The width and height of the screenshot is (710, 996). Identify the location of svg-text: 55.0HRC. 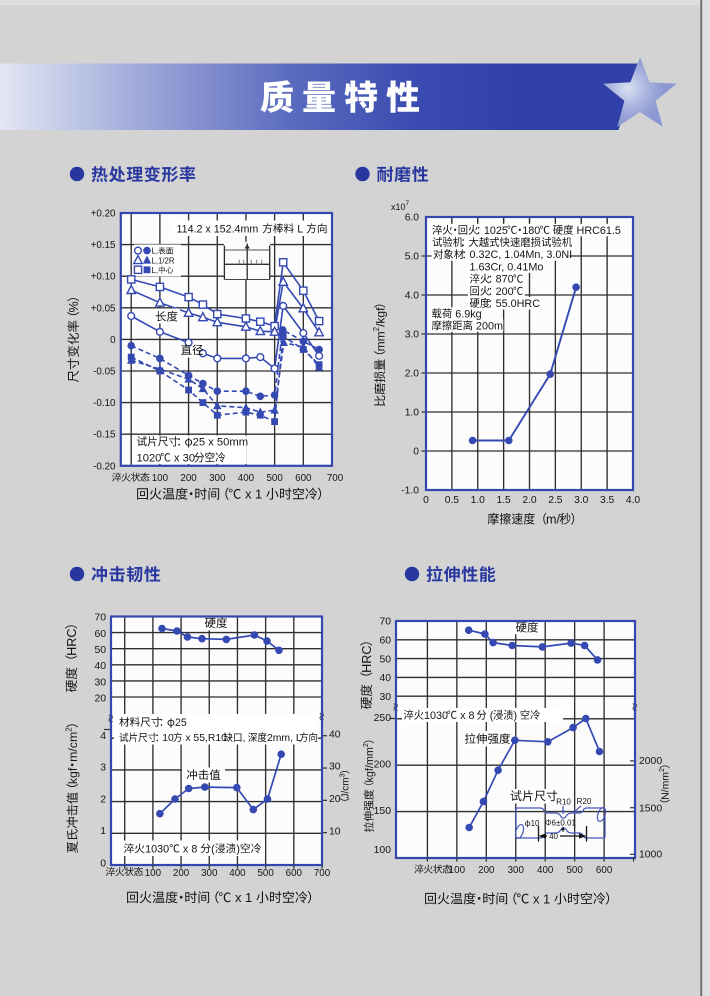
(518, 304).